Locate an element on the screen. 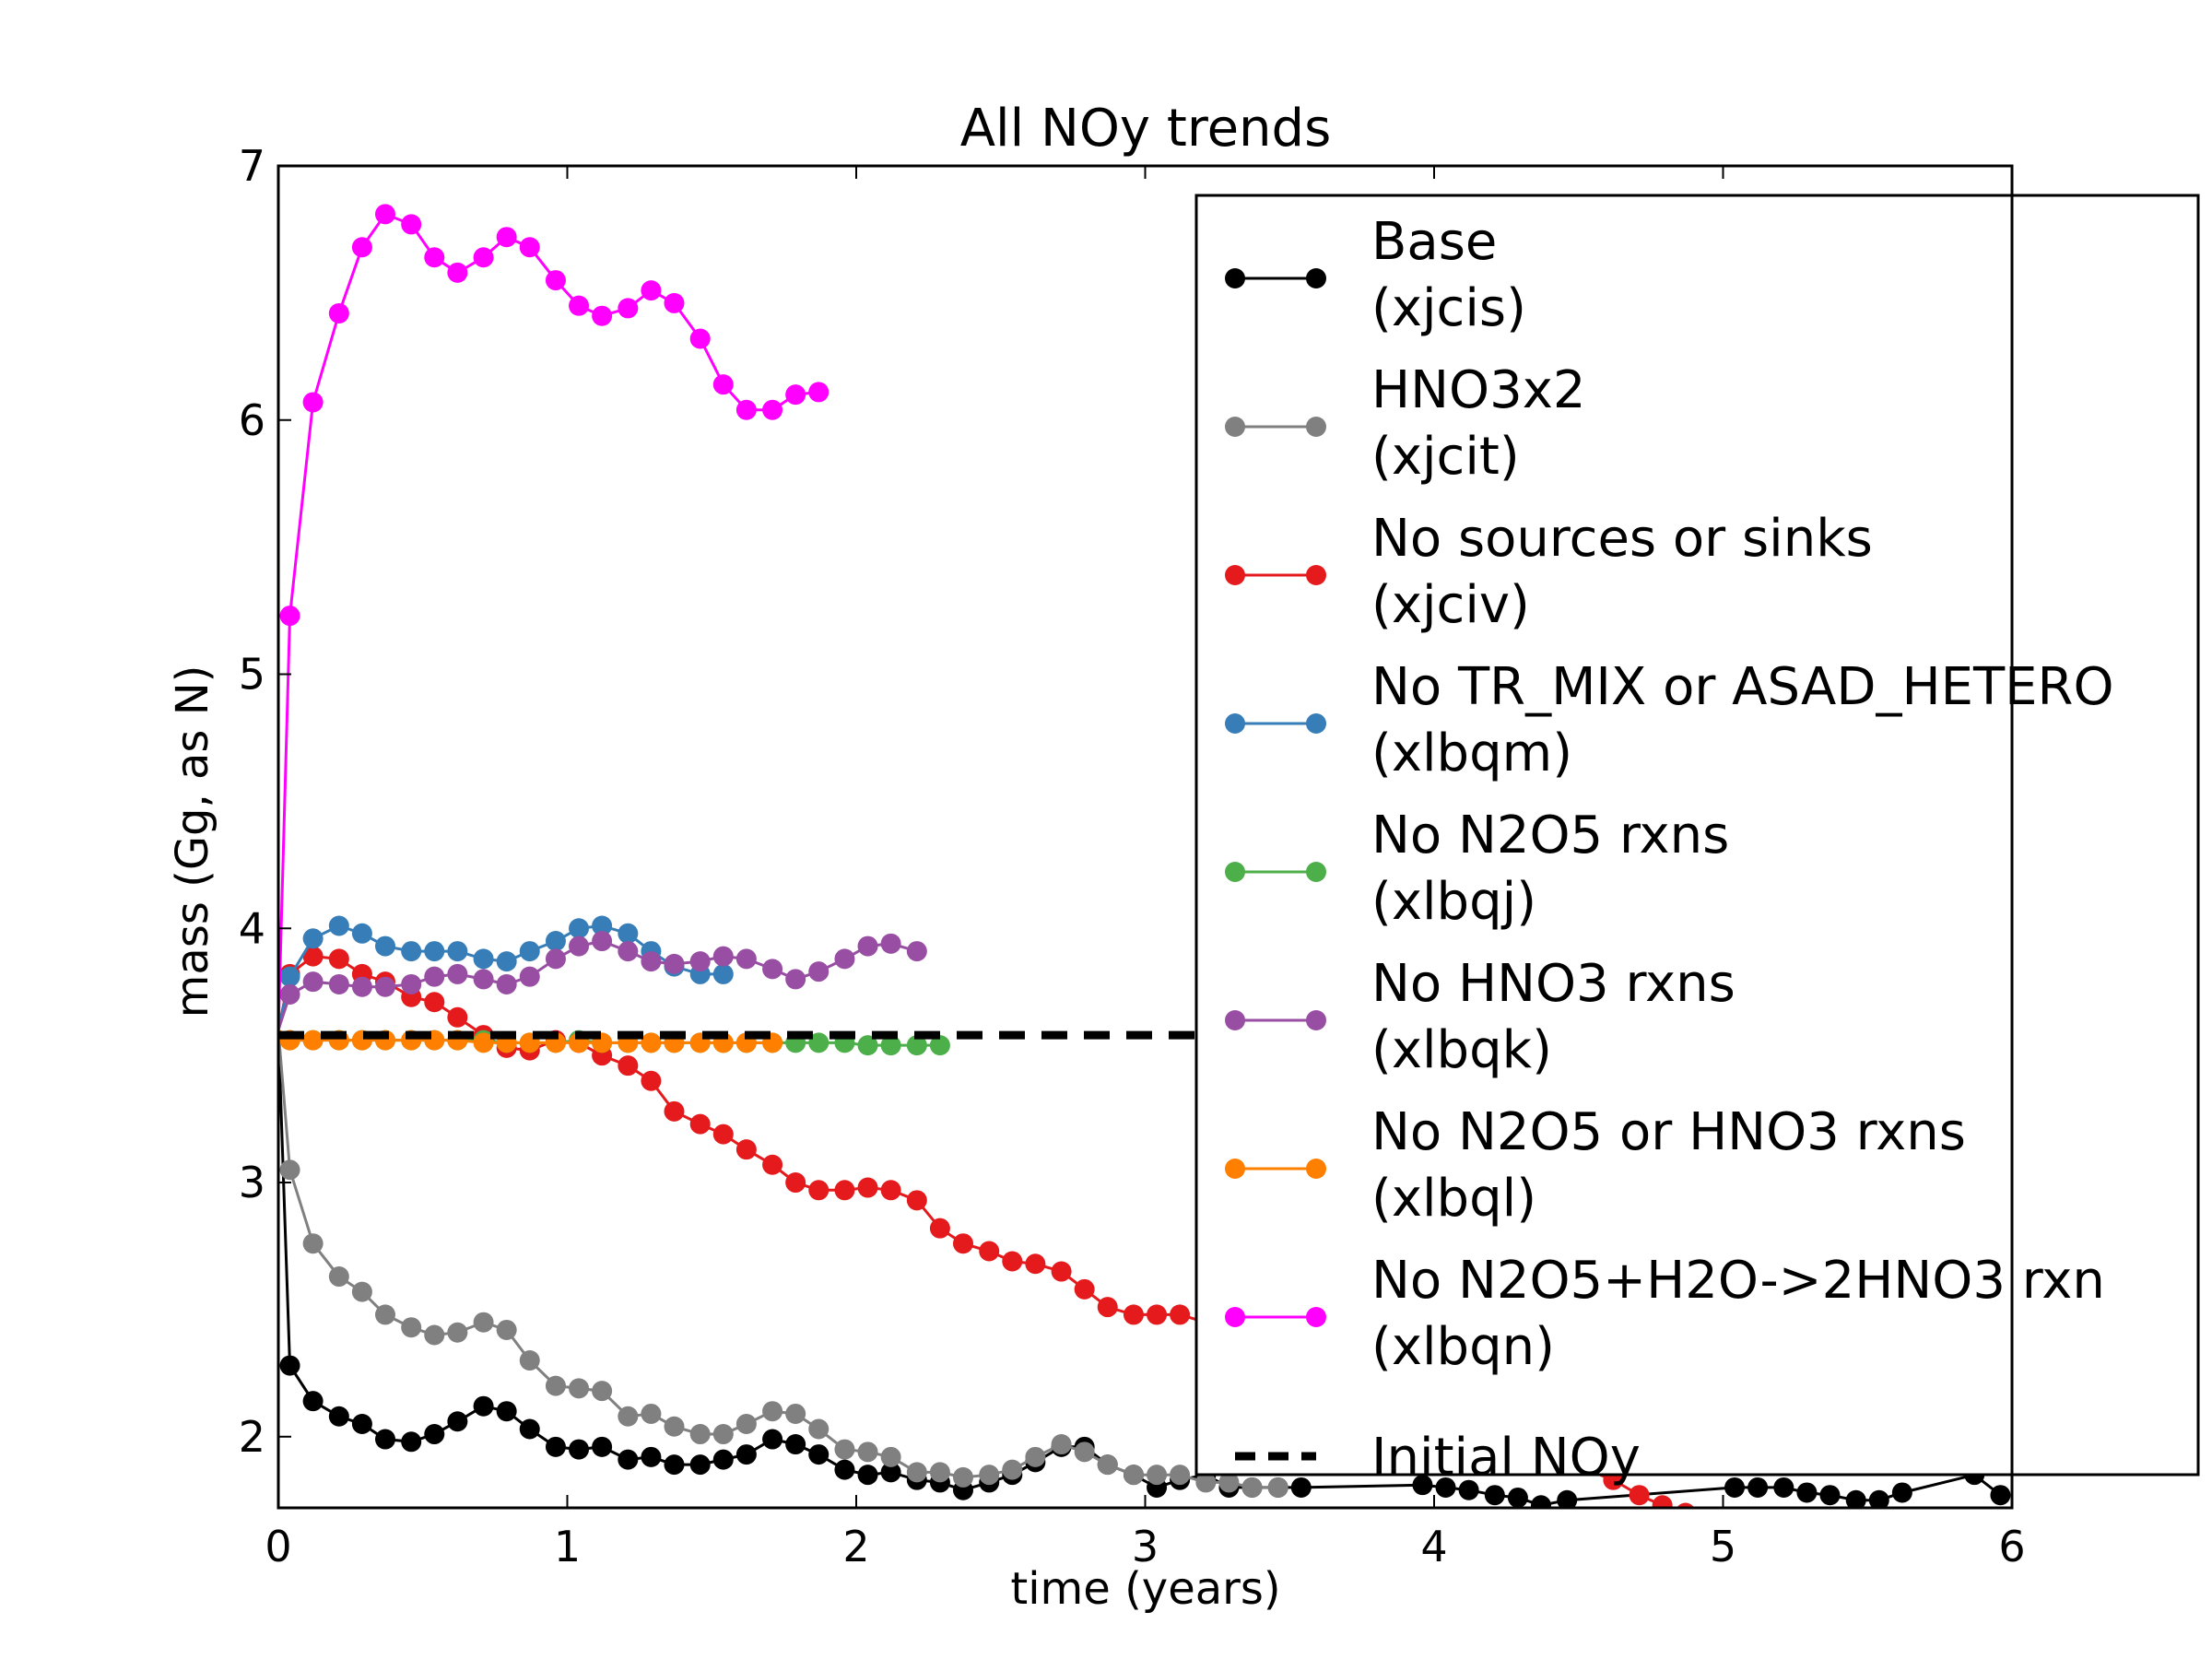 This screenshot has width=2212, height=1659. legend-sublabel: (xjcit) is located at coordinates (1445, 457).